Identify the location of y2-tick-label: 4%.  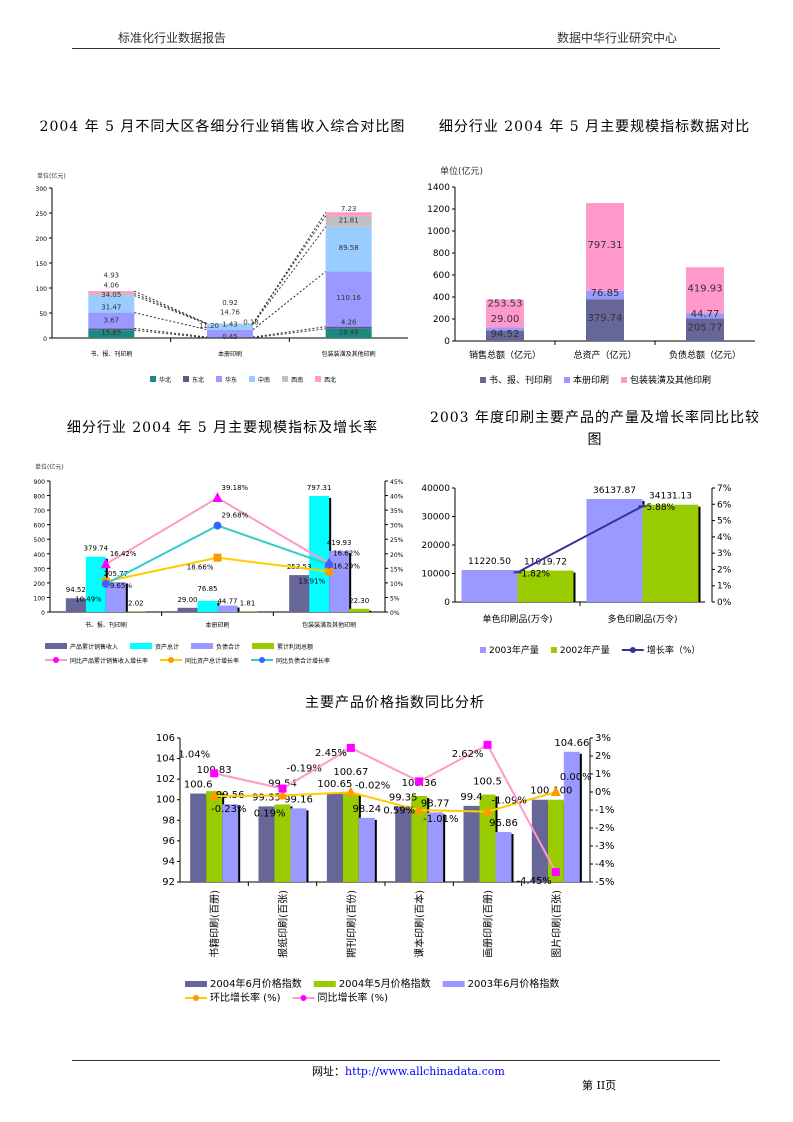
(724, 538).